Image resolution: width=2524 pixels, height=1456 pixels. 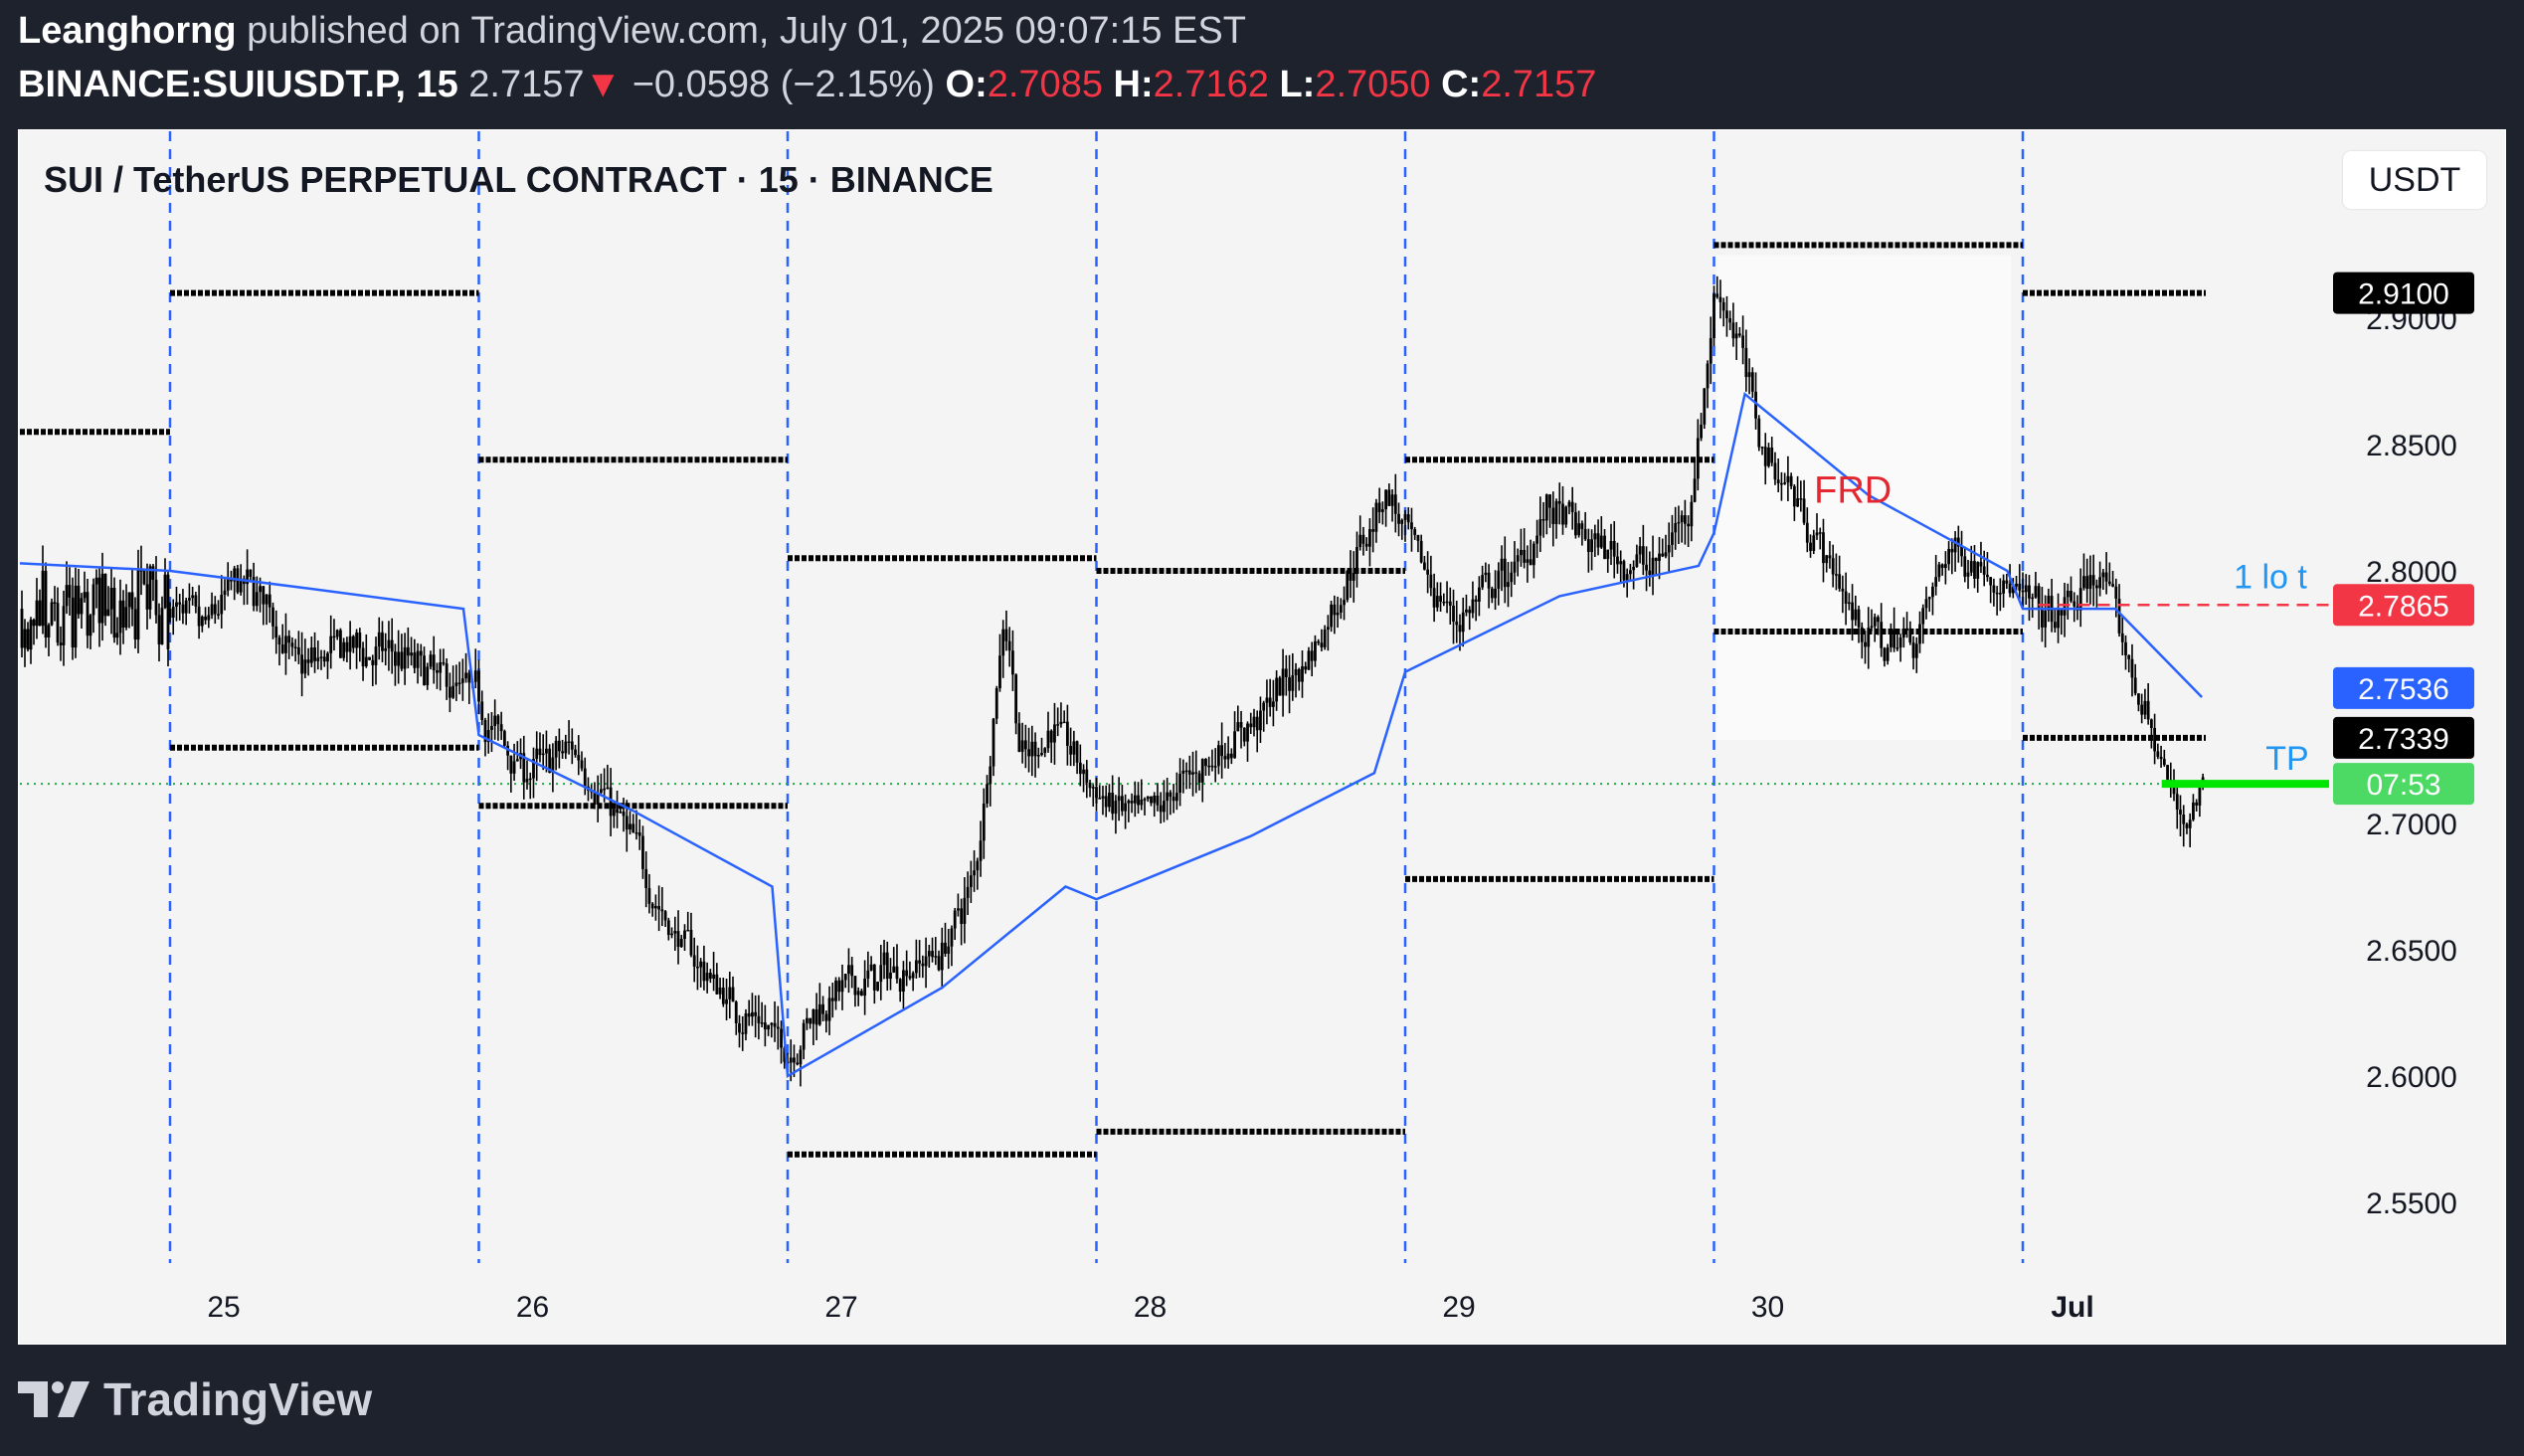 I want to click on price-label-box, so click(x=2403, y=293).